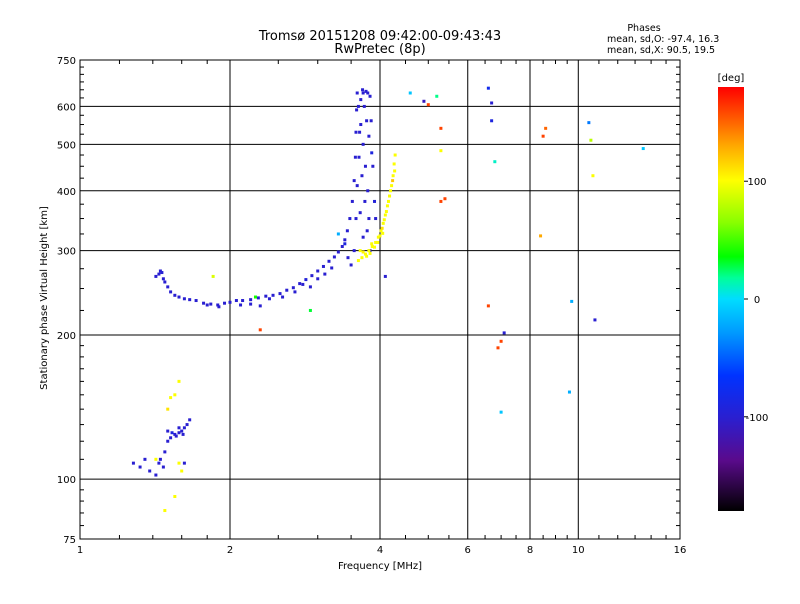  Describe the element at coordinates (66, 61) in the screenshot. I see `y-tick-label: 750` at that location.